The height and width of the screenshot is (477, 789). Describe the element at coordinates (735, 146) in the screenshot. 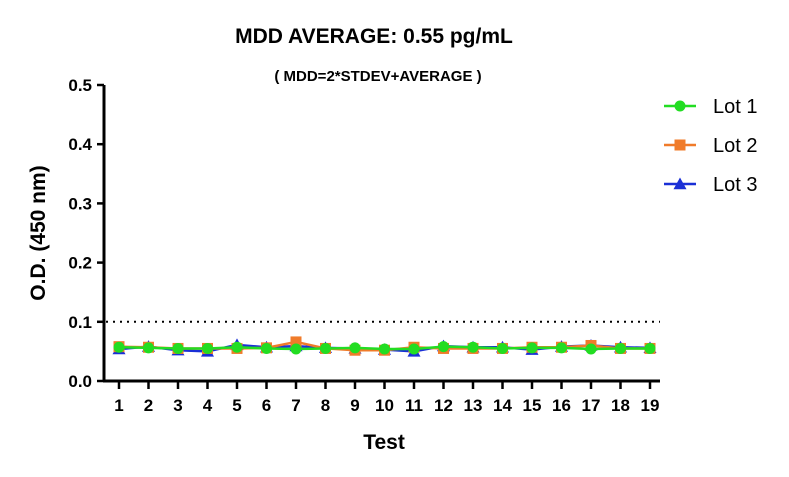

I see `legend-label-lot-2: Lot 2` at that location.